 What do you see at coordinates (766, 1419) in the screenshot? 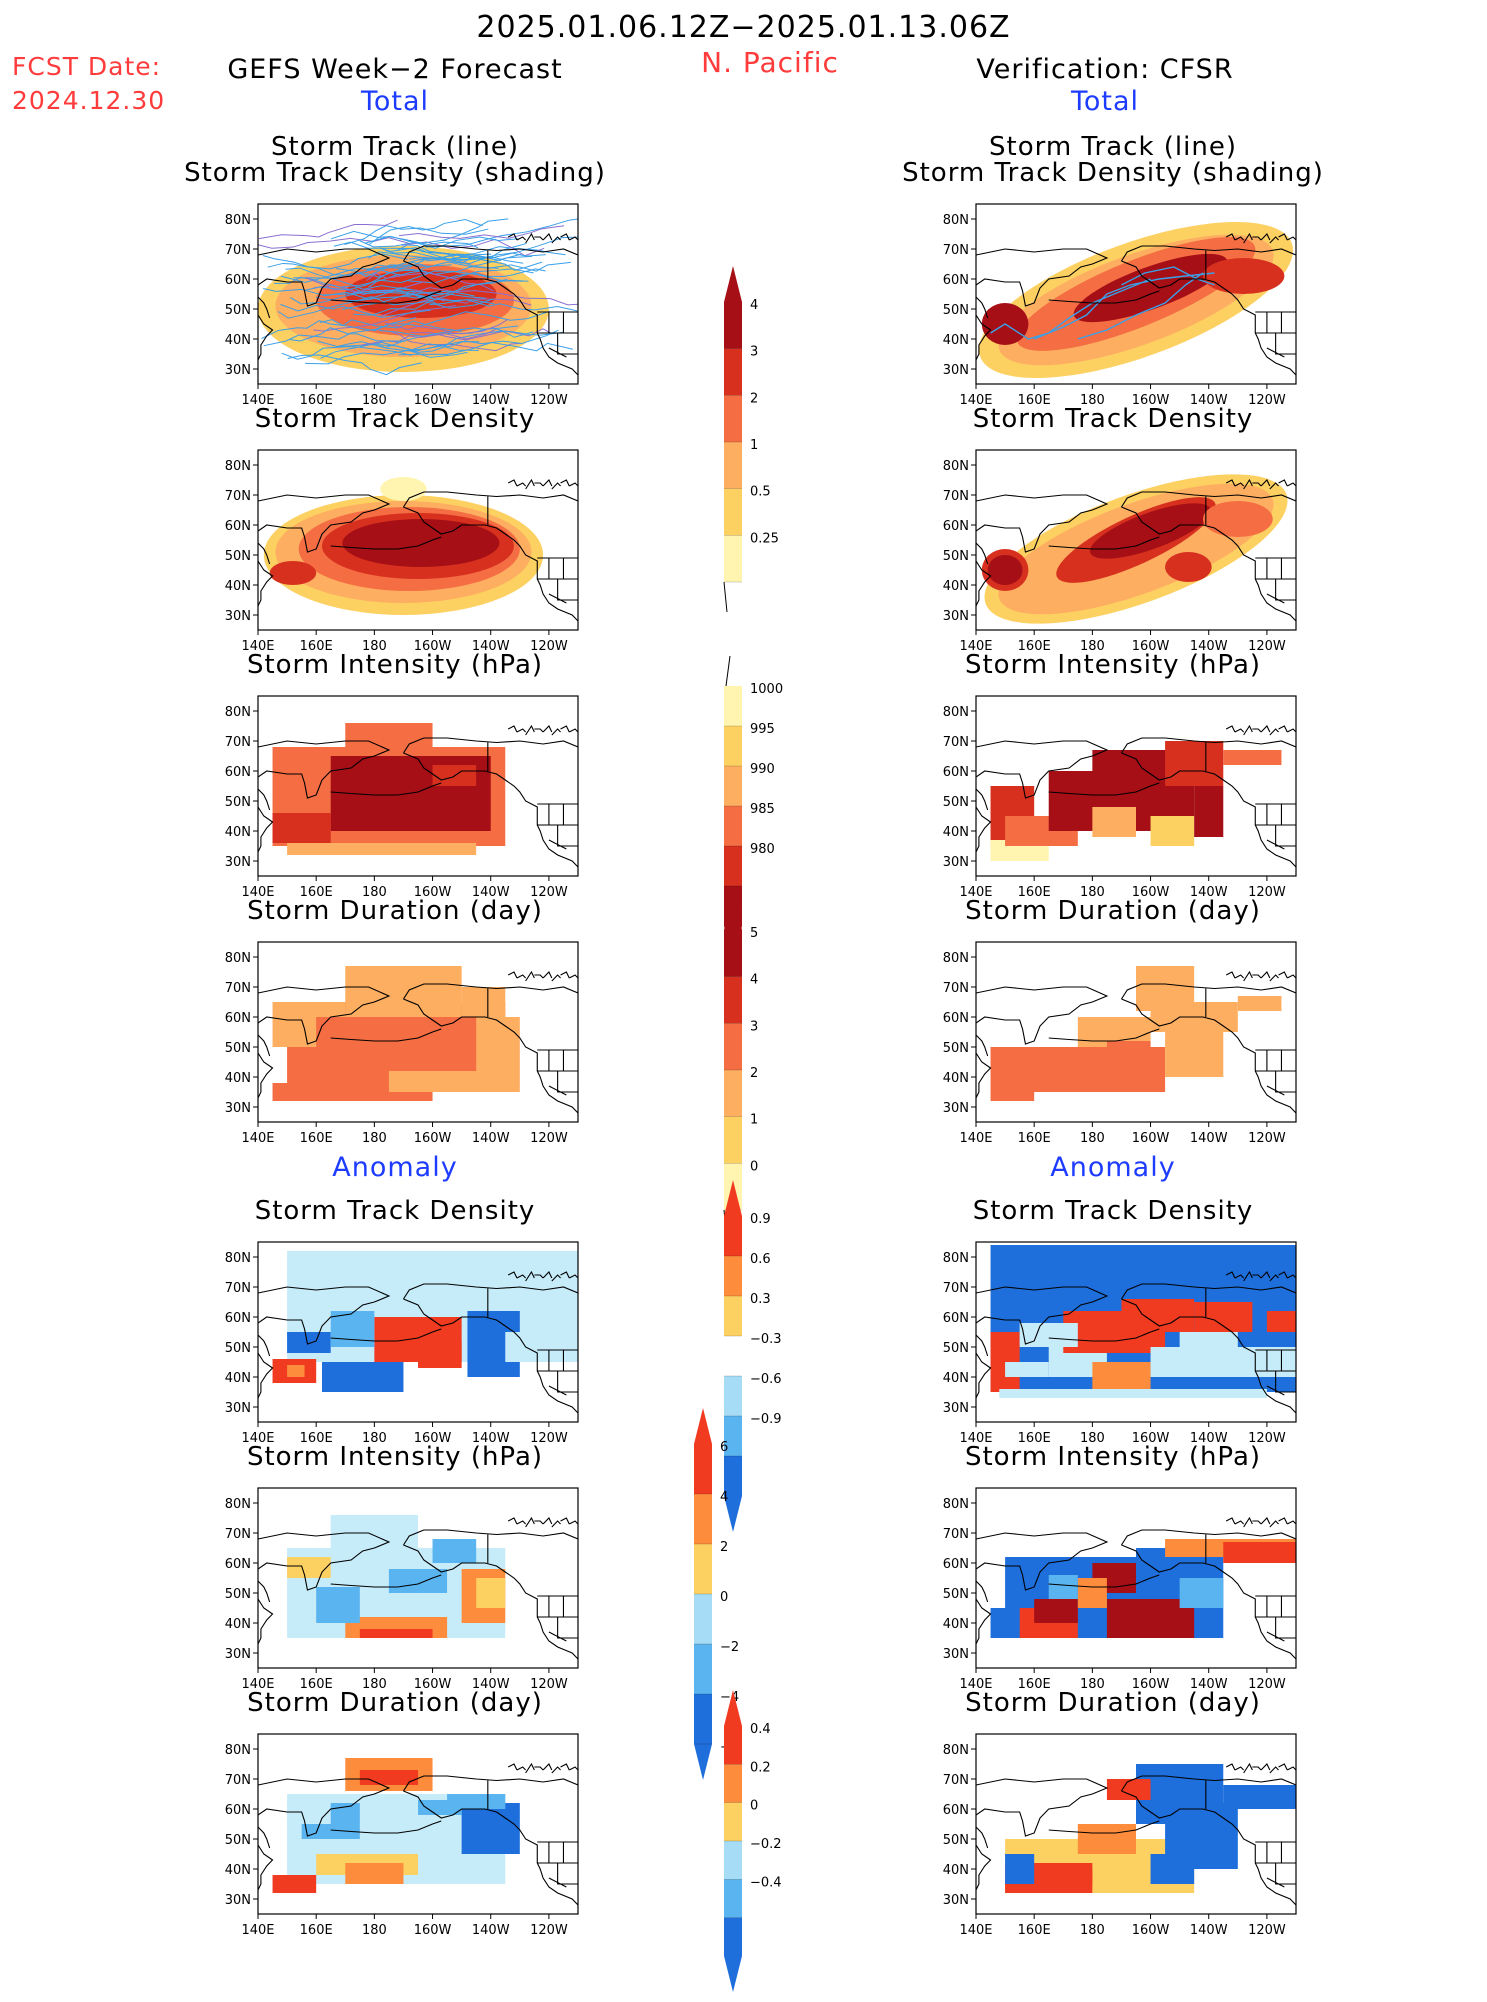
I see `colorbar-label: −0.9` at bounding box center [766, 1419].